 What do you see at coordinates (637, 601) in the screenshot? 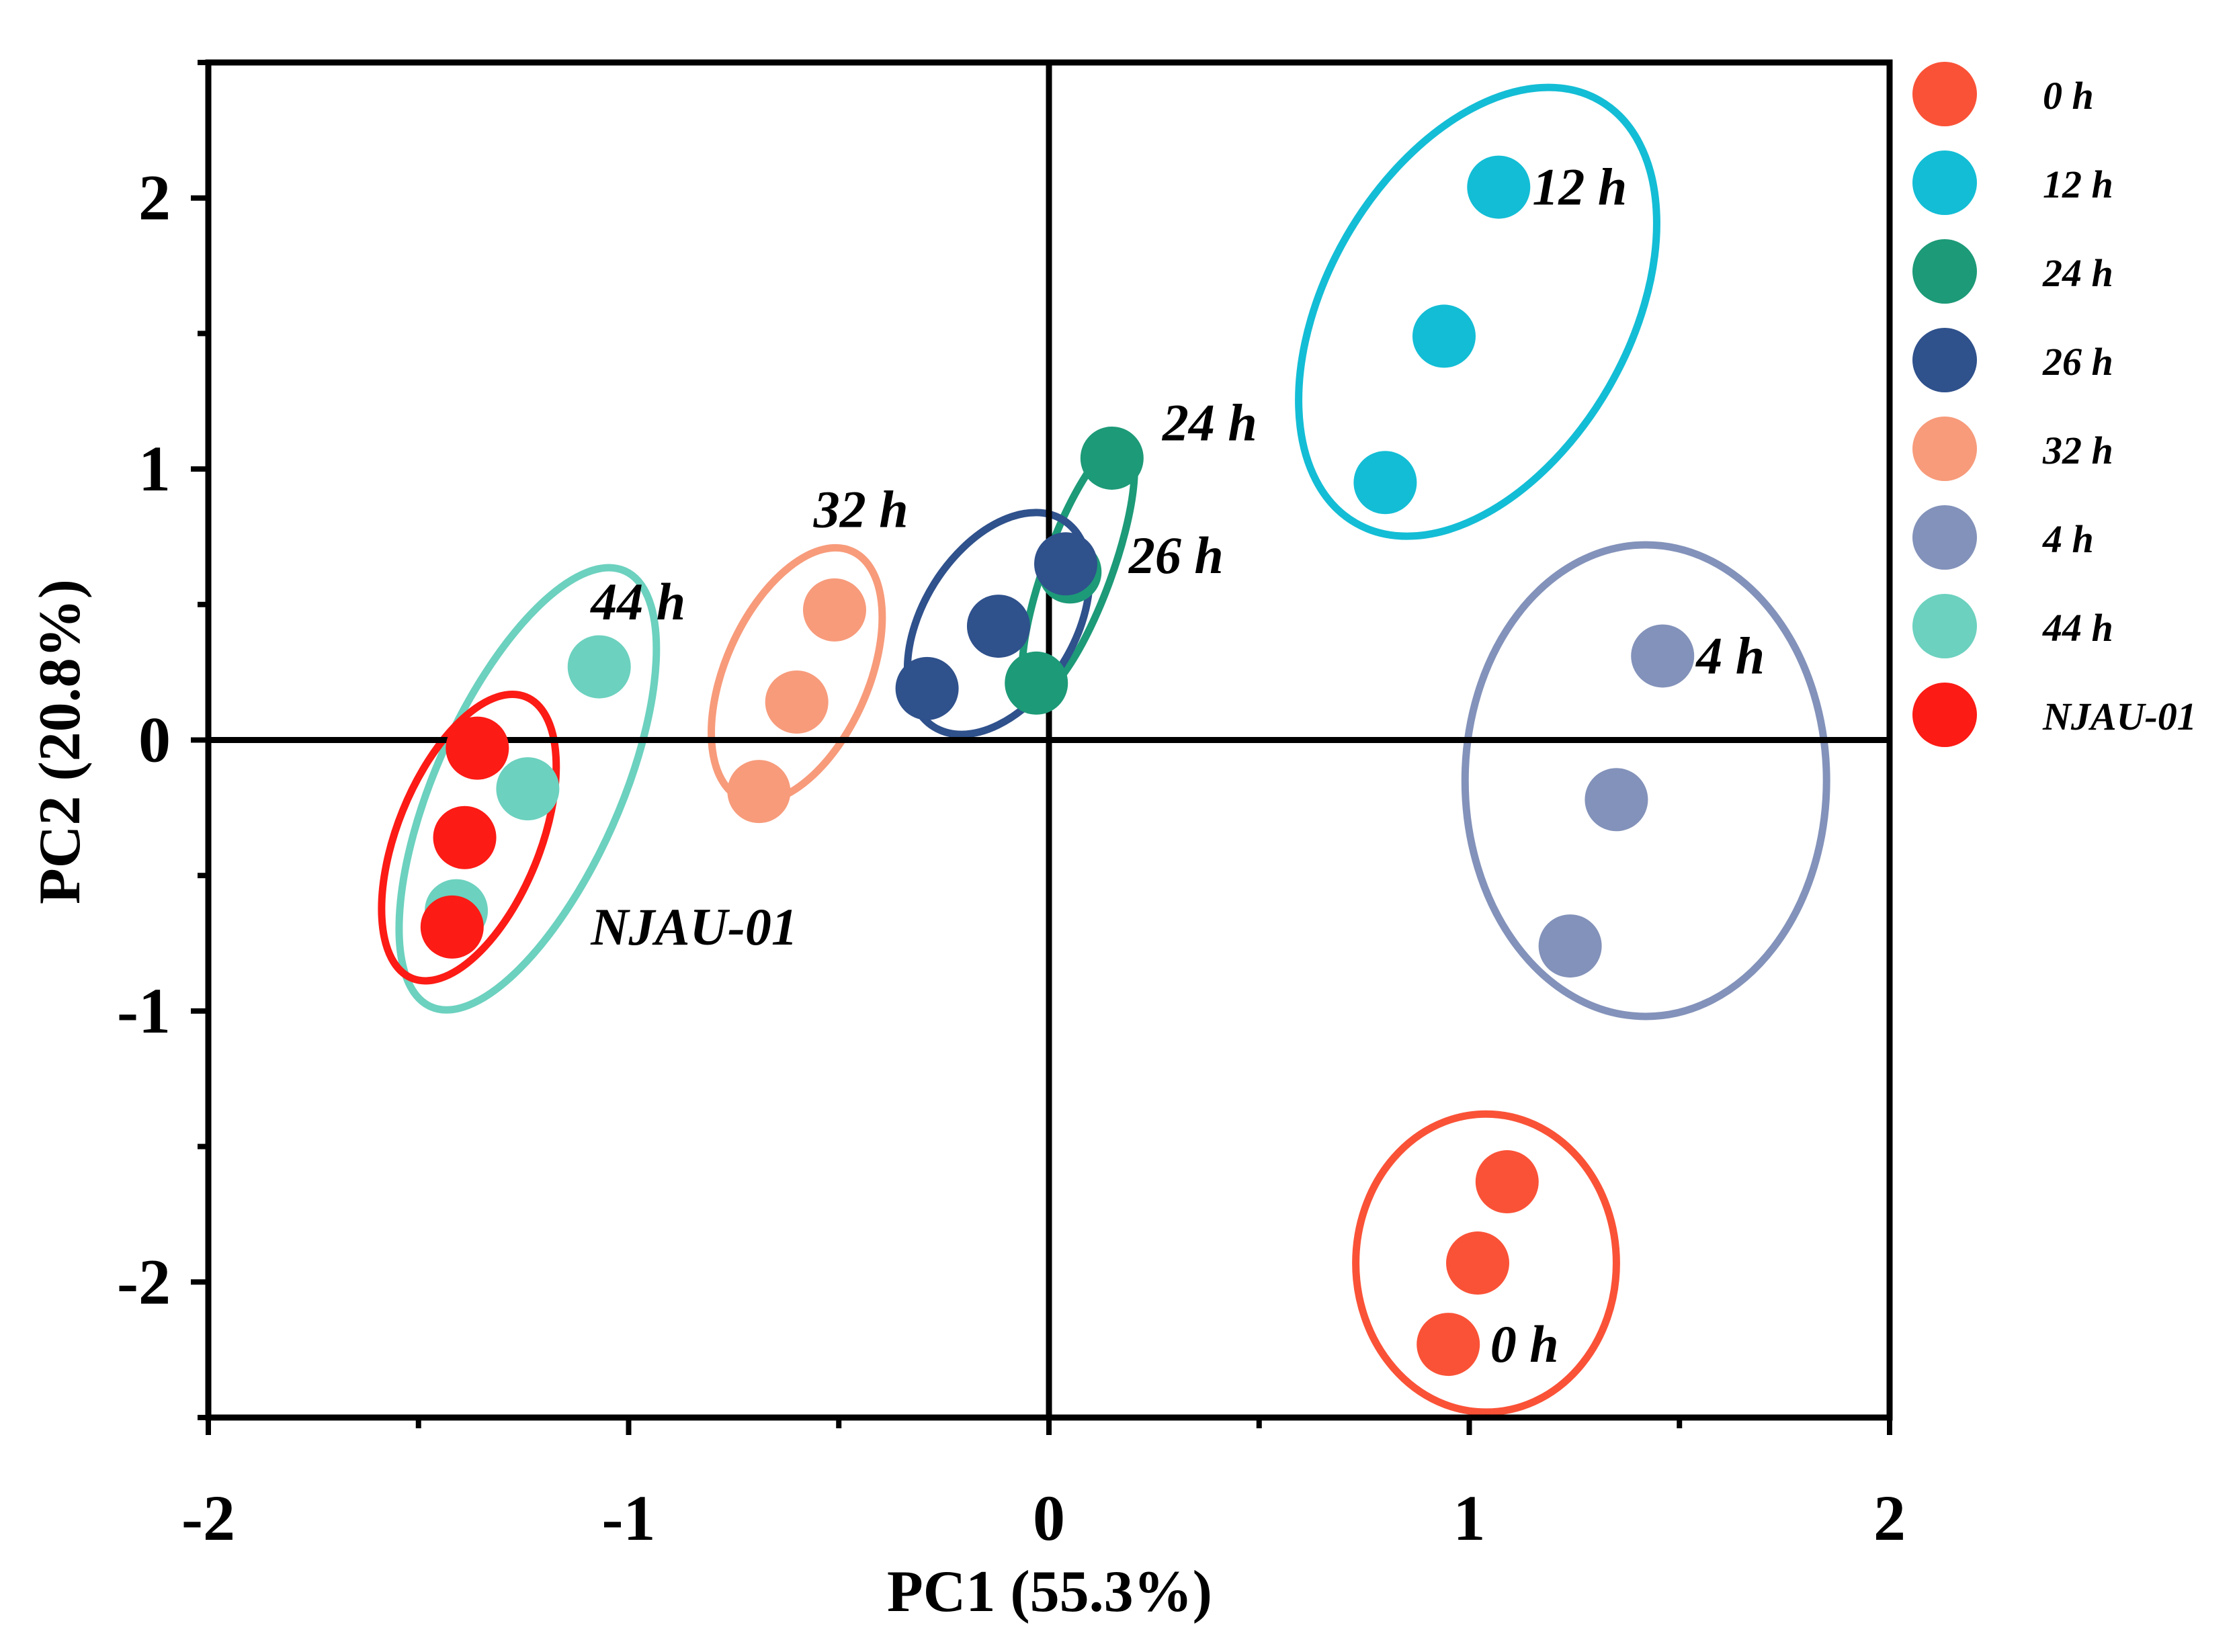
I see `annotation-44h: 44 h` at bounding box center [637, 601].